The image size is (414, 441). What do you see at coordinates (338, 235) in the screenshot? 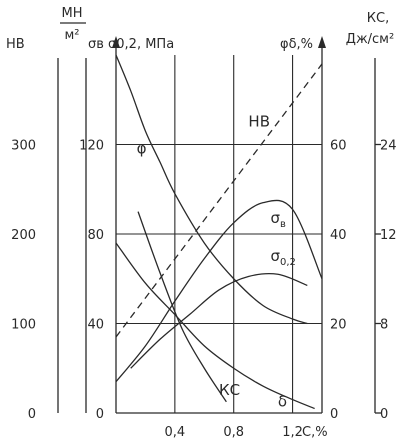
I see `phi-delta-tick-label: 40` at bounding box center [338, 235].